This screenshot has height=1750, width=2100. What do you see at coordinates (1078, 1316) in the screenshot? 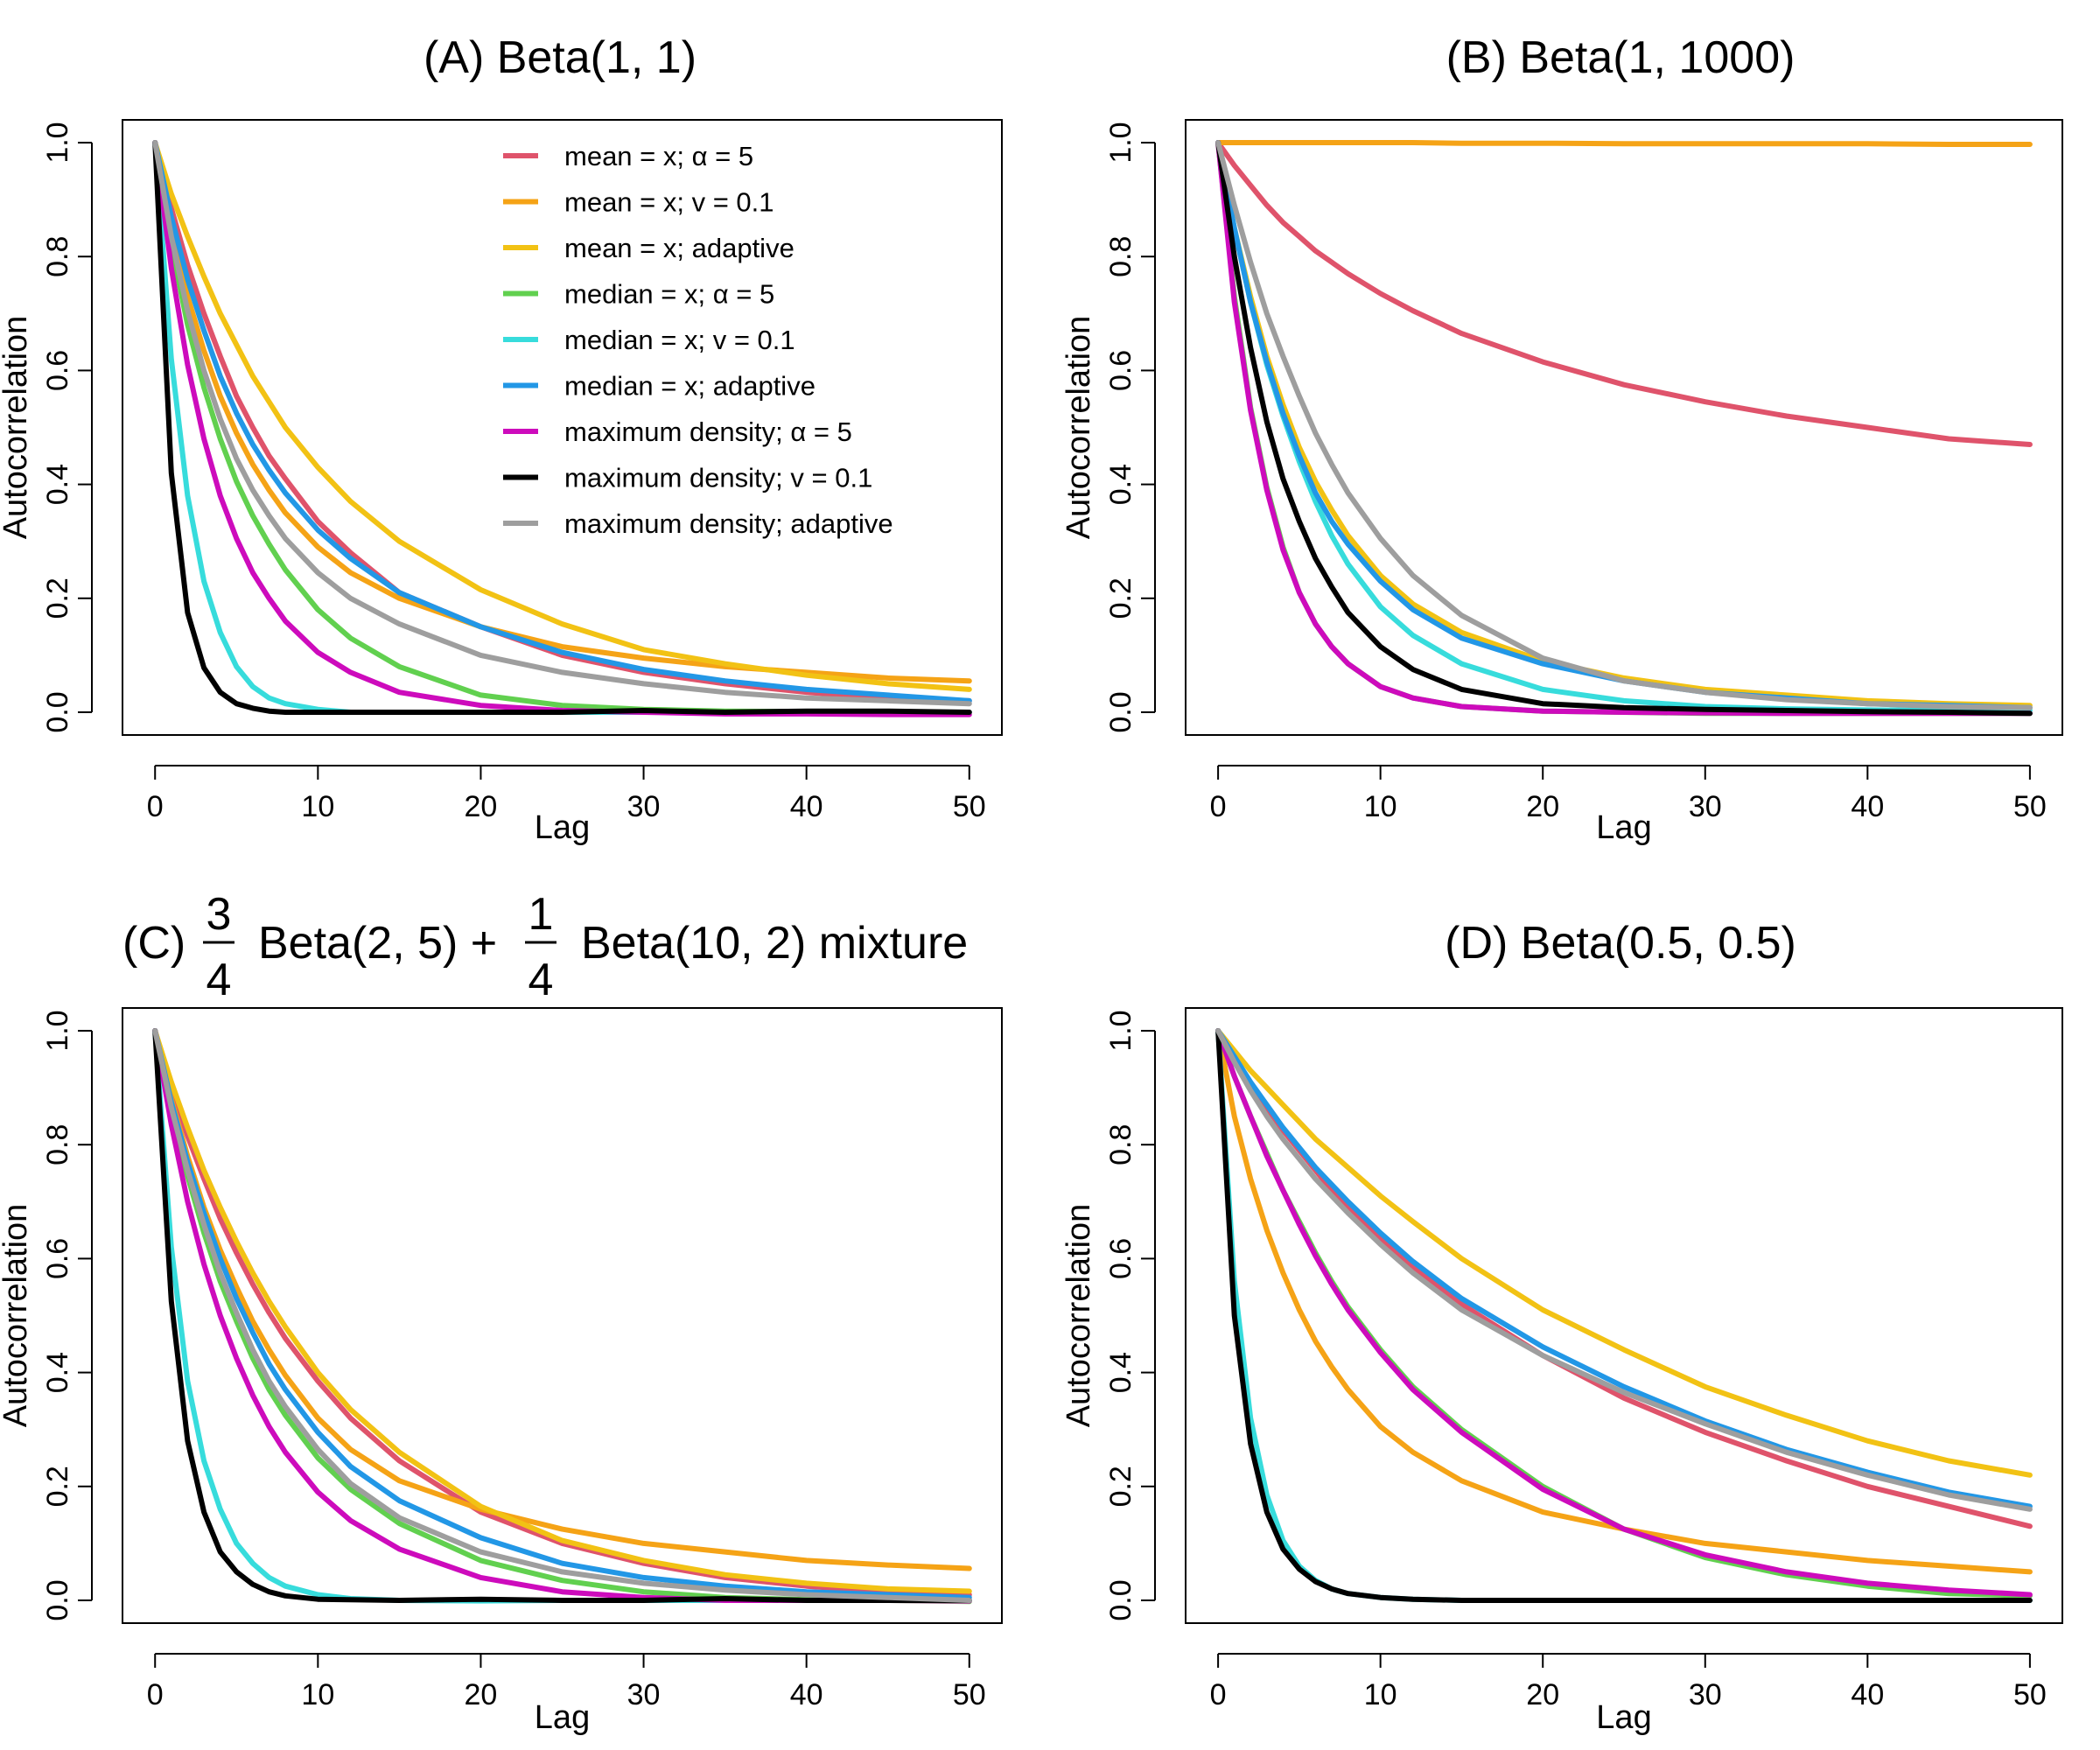
I see `panel-d-y-axis-label: Autocorrelation` at bounding box center [1078, 1316].